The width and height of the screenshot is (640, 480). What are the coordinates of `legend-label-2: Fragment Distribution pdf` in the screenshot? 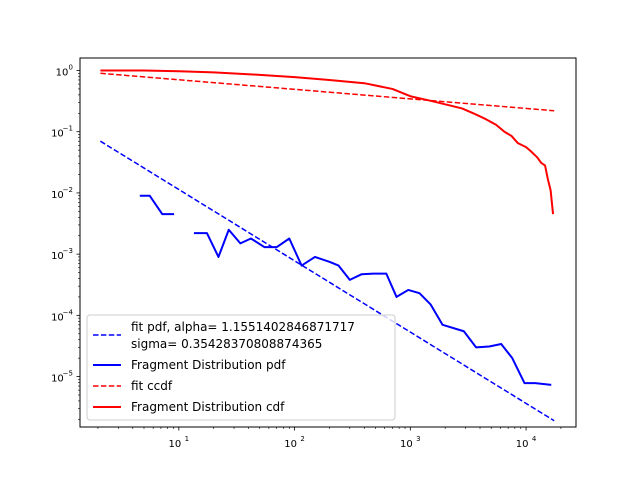 It's located at (208, 365).